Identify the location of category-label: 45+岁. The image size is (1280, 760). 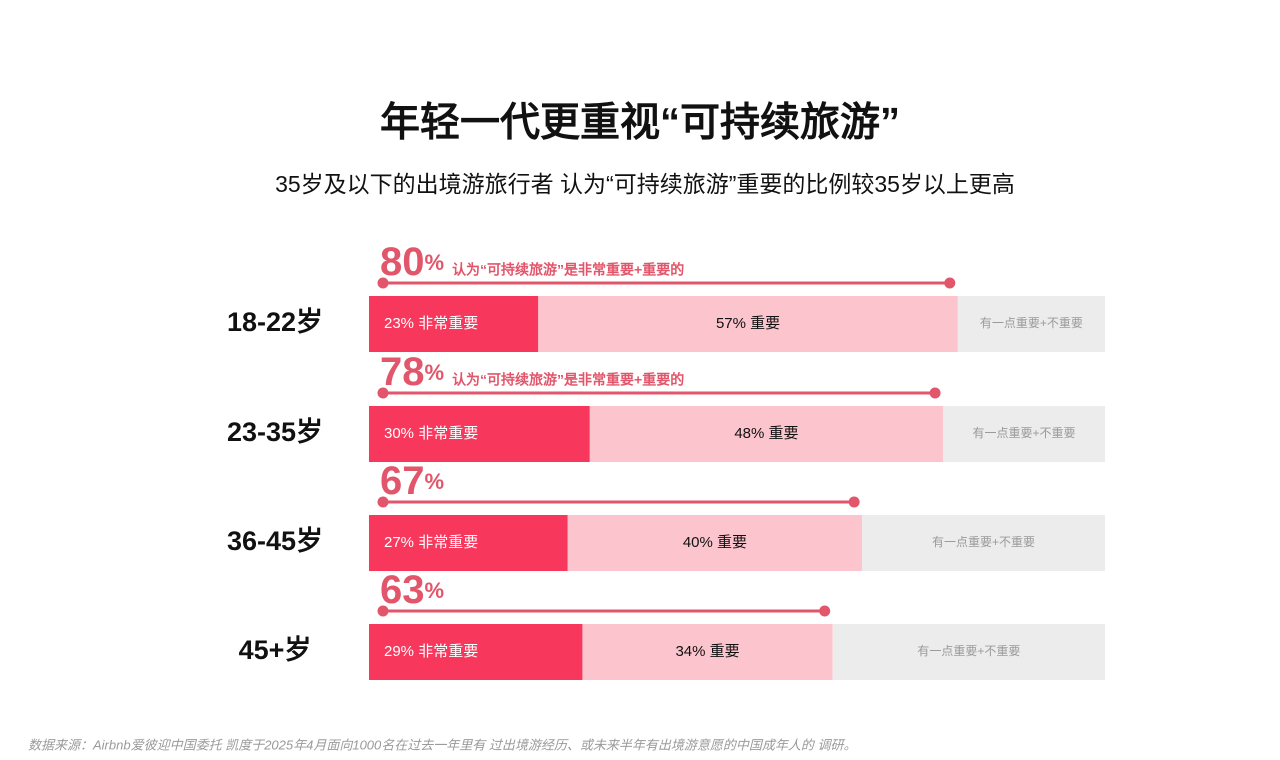
(275, 650).